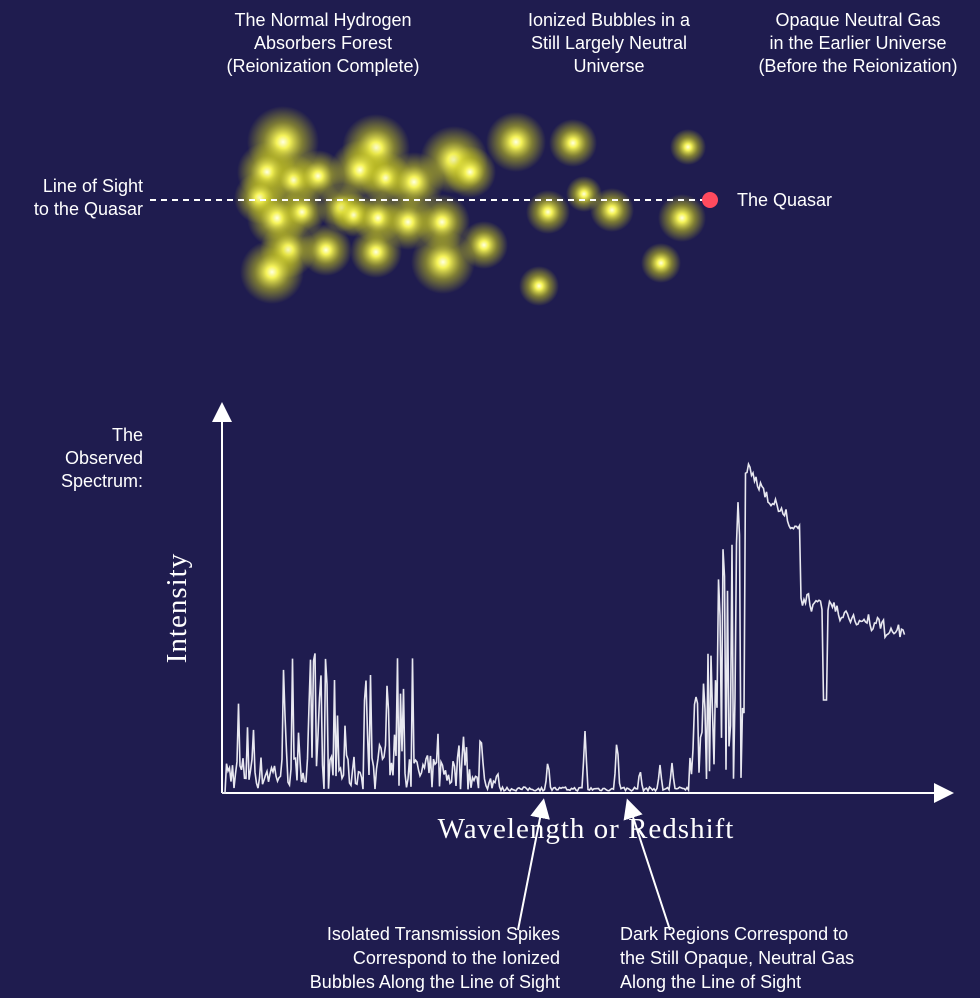  Describe the element at coordinates (710, 200) in the screenshot. I see `quasar` at that location.